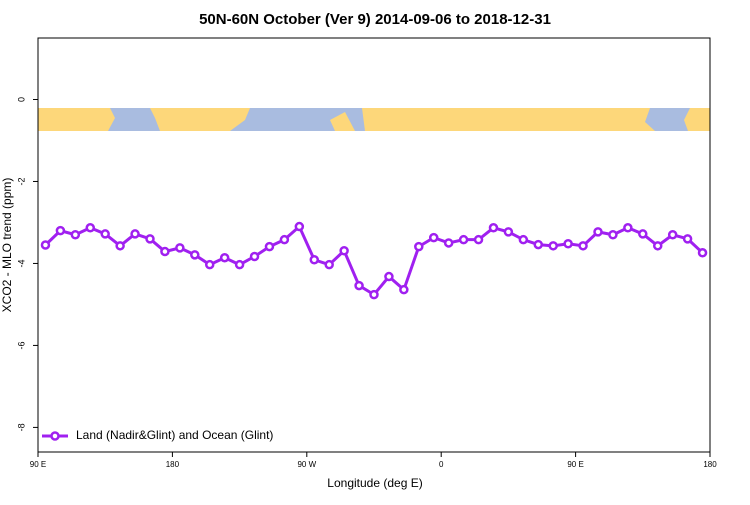 The width and height of the screenshot is (750, 505). Describe the element at coordinates (441, 464) in the screenshot. I see `x-tick-label: 0` at that location.